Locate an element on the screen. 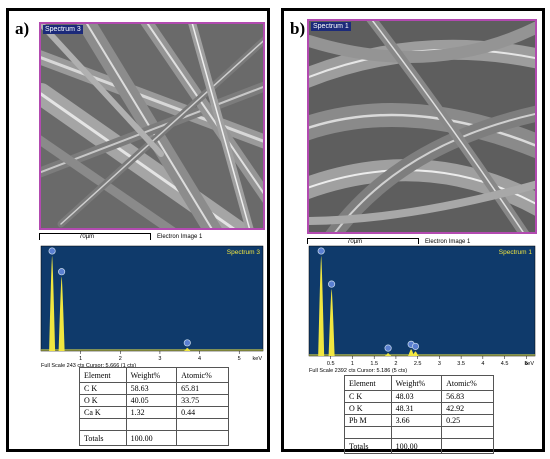  table-row is located at coordinates (419, 432).